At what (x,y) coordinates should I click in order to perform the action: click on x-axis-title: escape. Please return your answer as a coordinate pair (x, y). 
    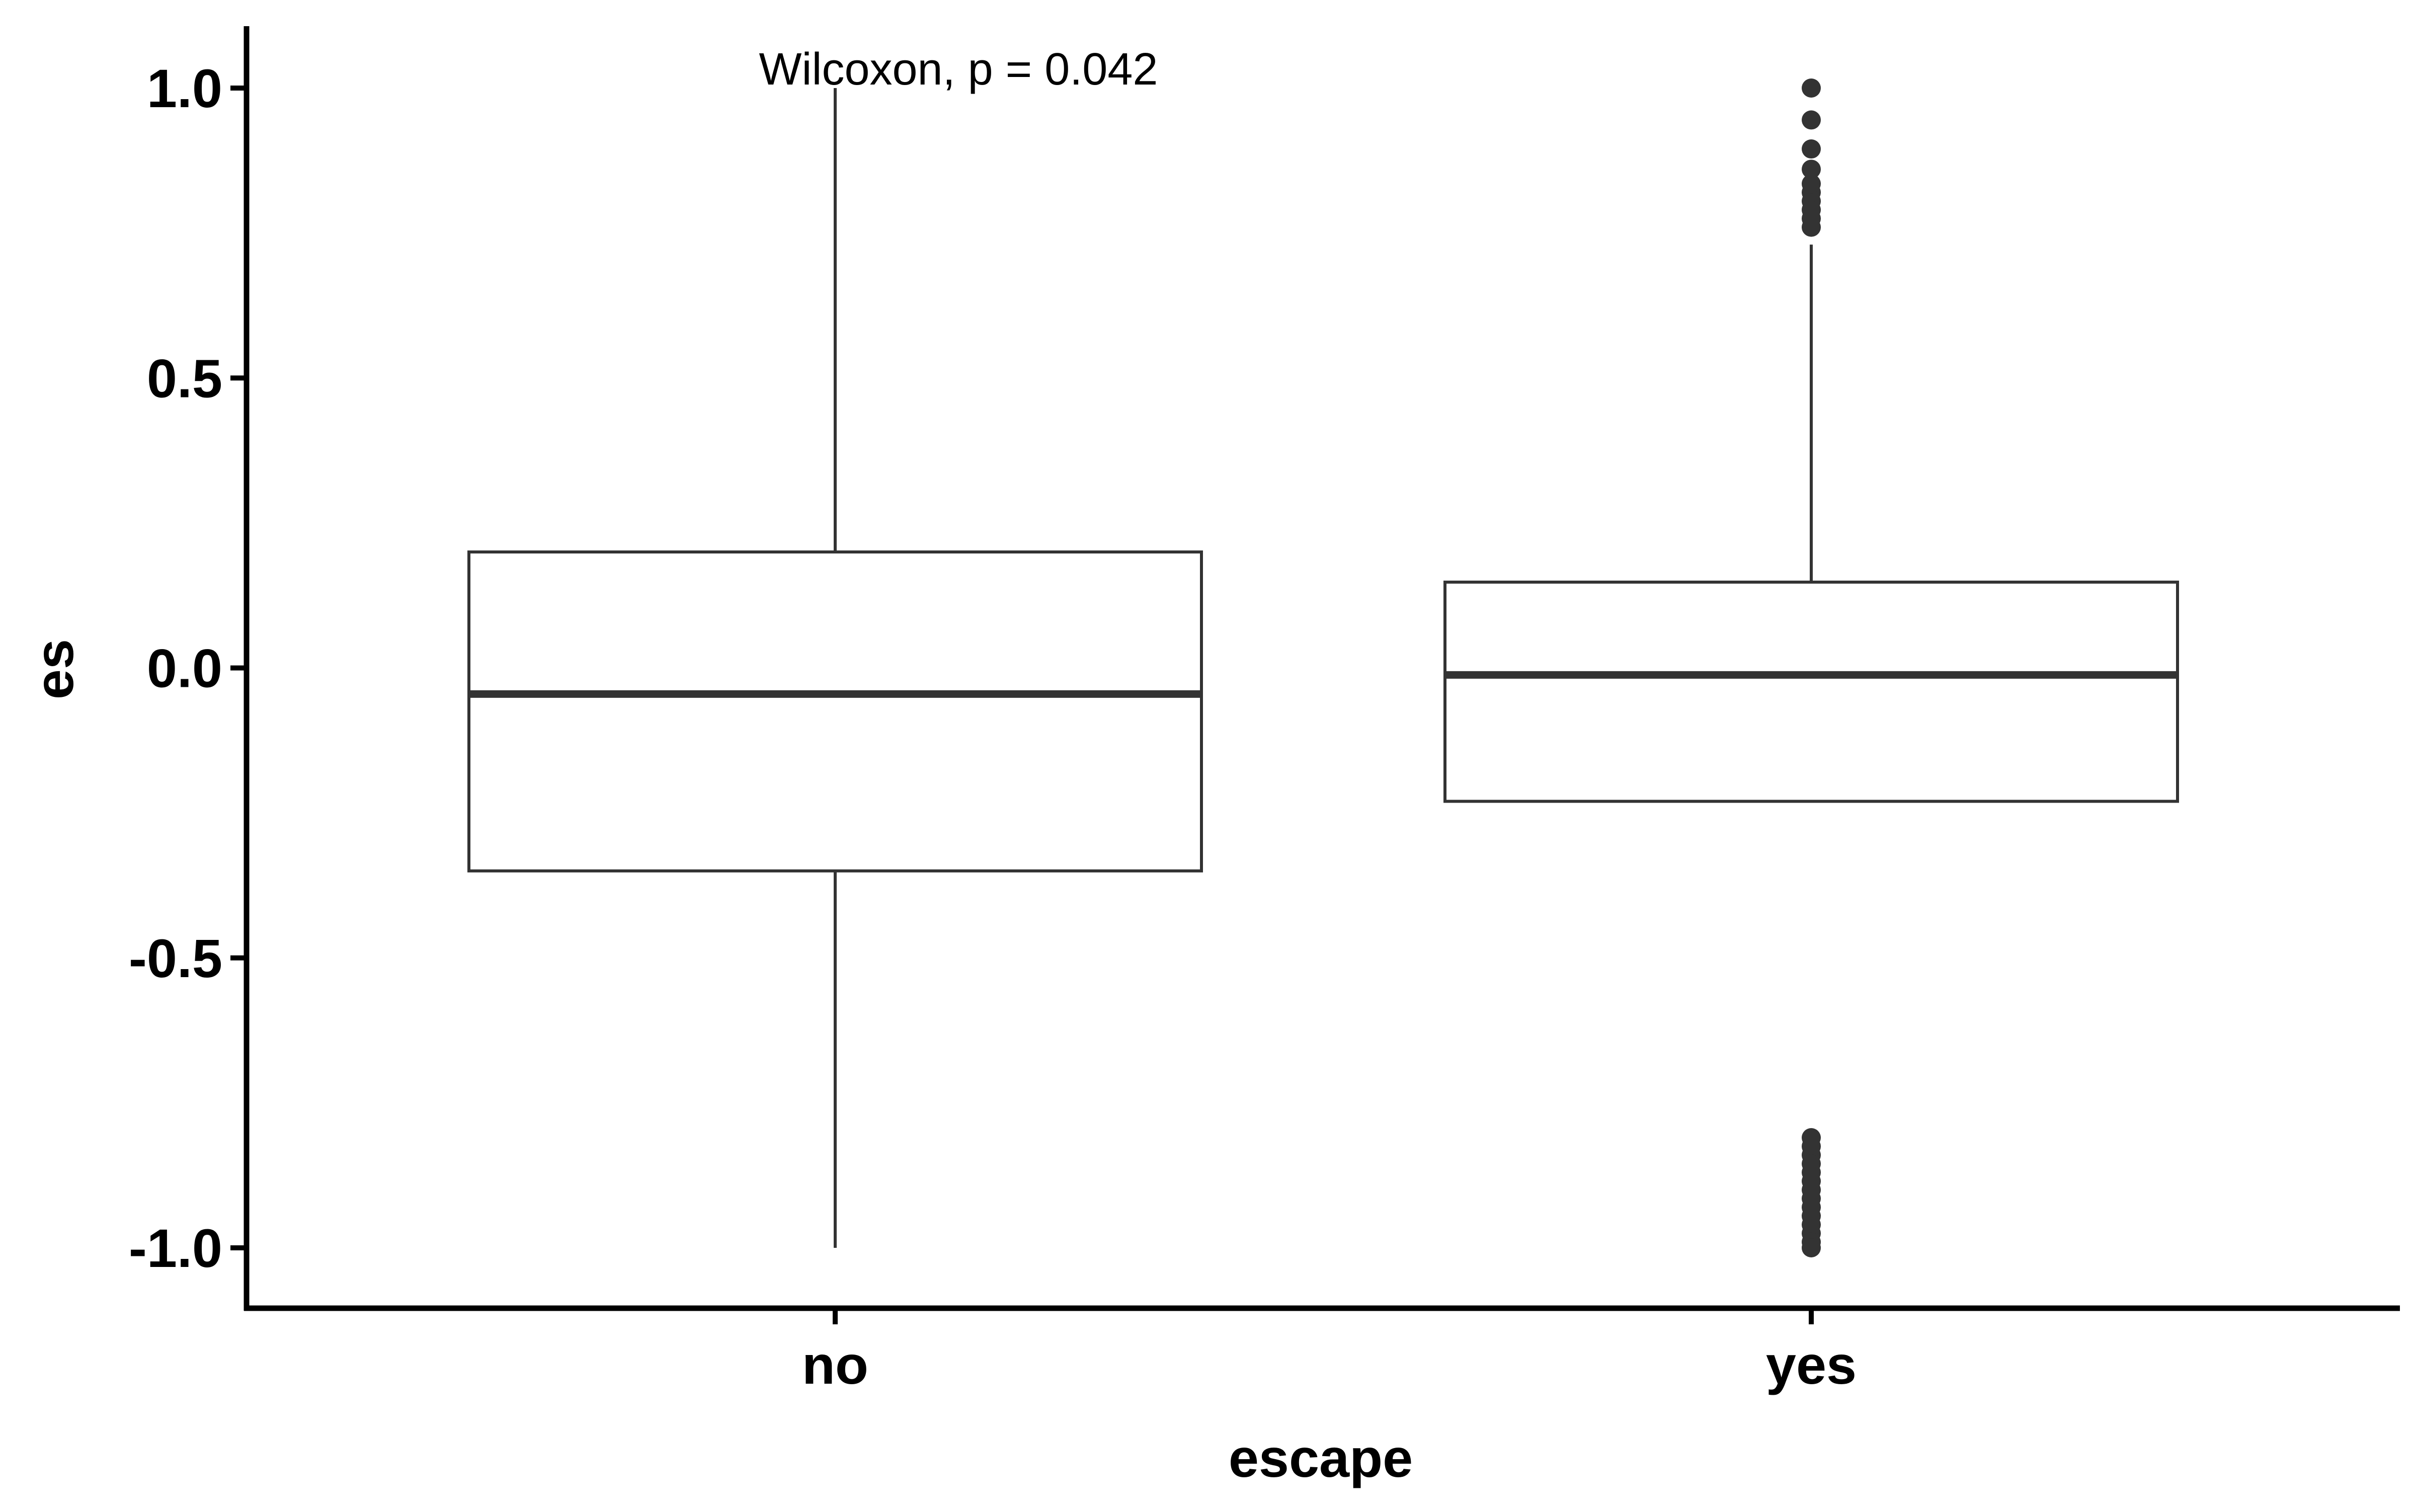
    Looking at the image, I should click on (1321, 1458).